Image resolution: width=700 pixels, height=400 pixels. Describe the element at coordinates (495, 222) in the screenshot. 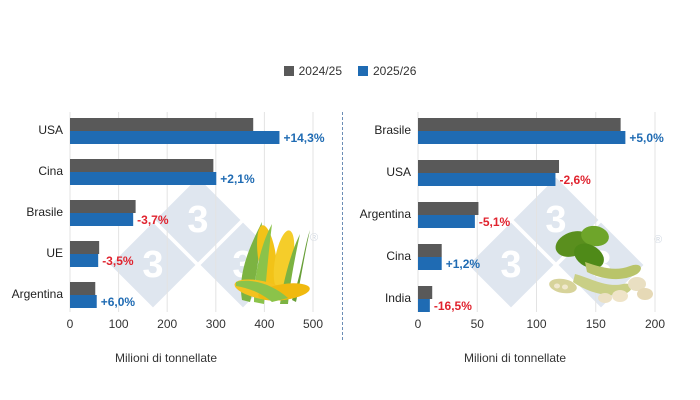

I see `data-label: -5,1%` at that location.